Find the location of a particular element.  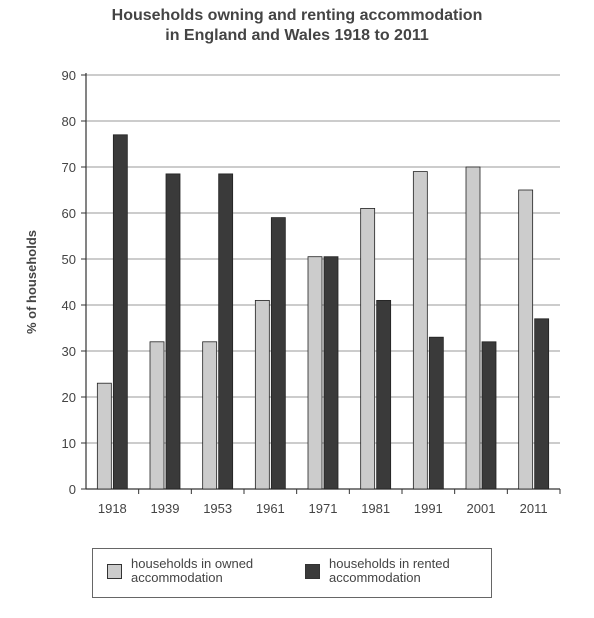

legend-item-rented: households in rented accommodation is located at coordinates (392, 571).